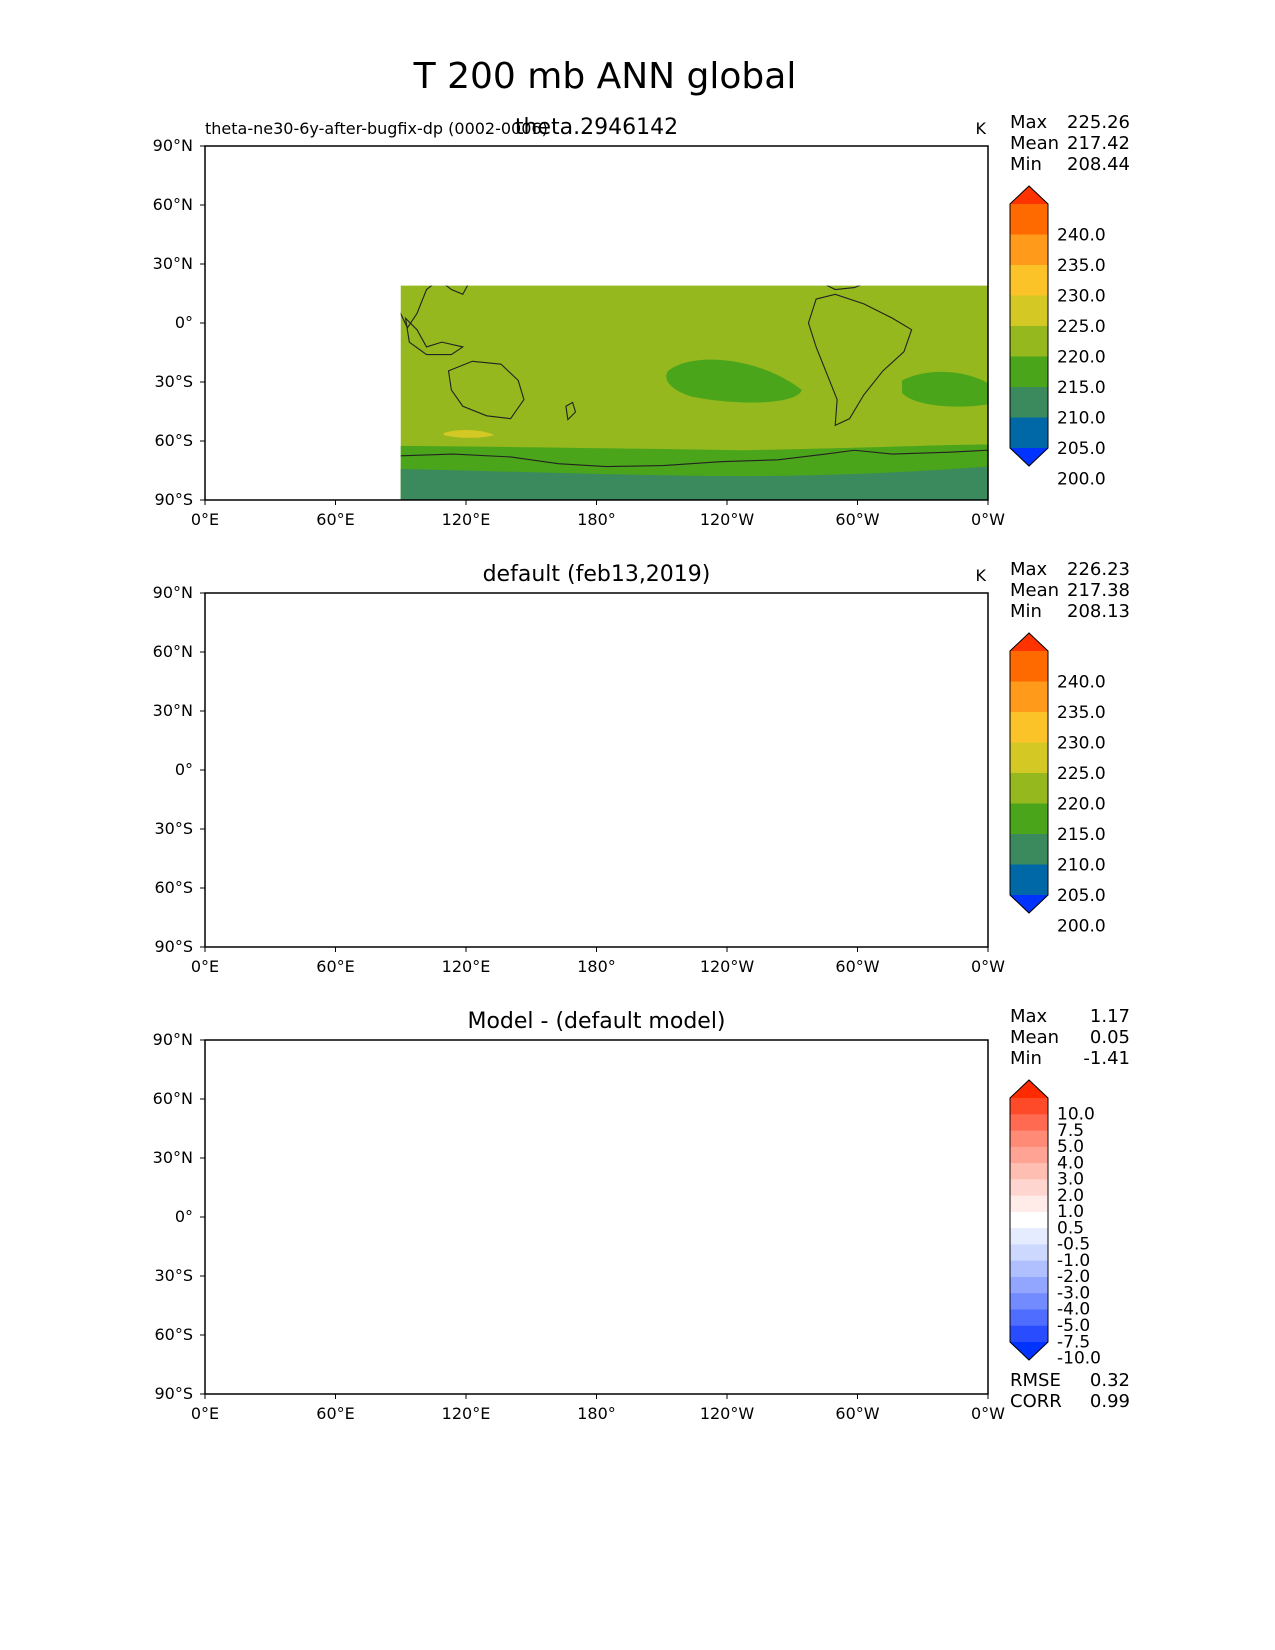 The image size is (1275, 1650). Describe the element at coordinates (1081, 388) in the screenshot. I see `colorbar-tick-label: 215.0` at that location.